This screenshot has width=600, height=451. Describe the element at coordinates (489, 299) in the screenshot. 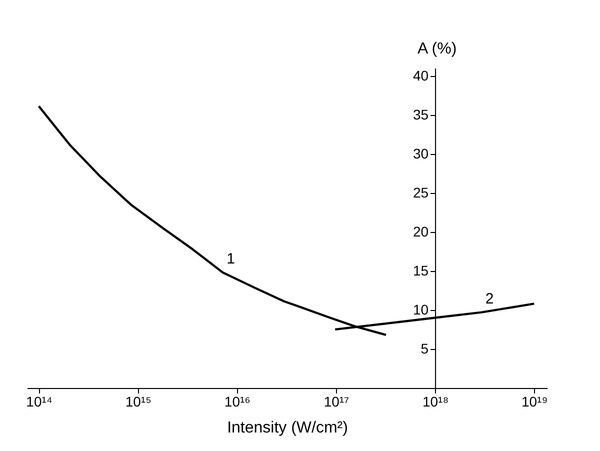

I see `series-label: 2` at that location.